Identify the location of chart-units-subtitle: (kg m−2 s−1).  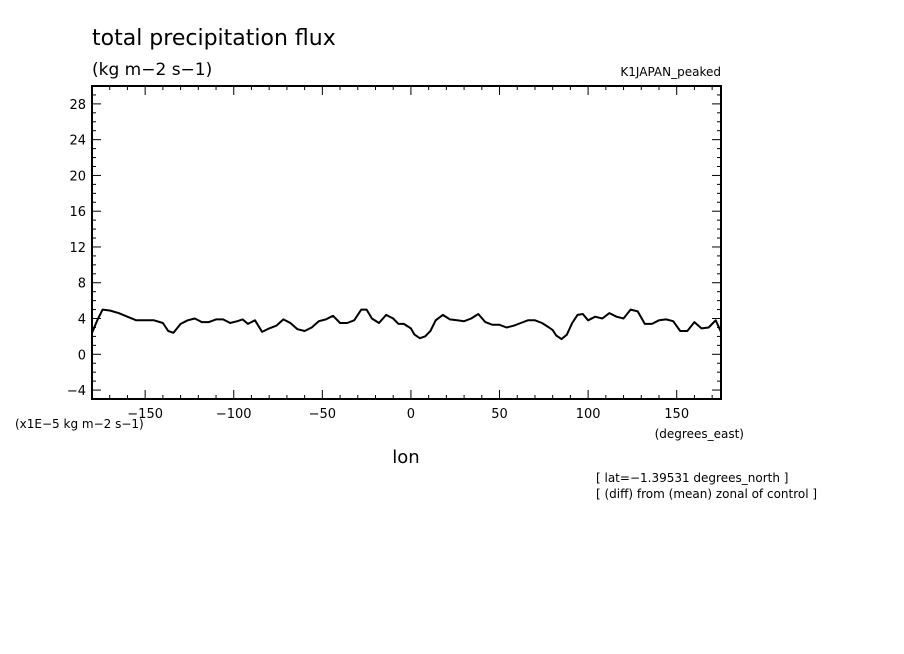
(152, 70).